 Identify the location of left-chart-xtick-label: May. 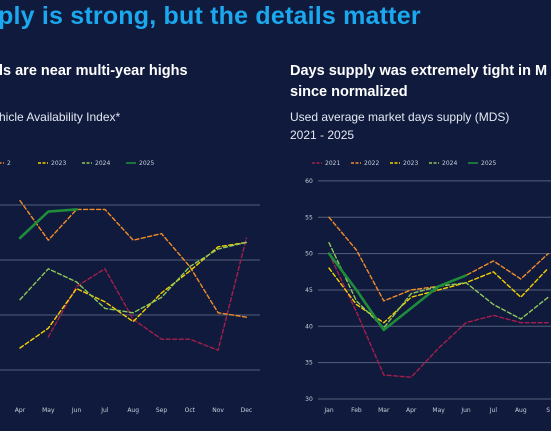
(48, 410).